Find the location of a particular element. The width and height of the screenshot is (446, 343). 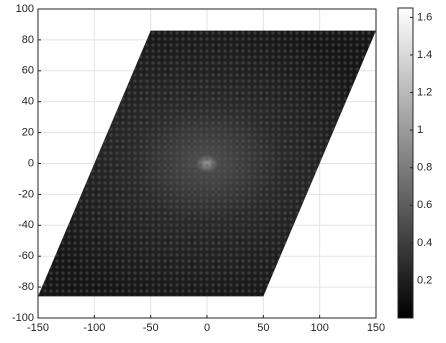

colorbar-tick-label: 1.4 is located at coordinates (424, 55).